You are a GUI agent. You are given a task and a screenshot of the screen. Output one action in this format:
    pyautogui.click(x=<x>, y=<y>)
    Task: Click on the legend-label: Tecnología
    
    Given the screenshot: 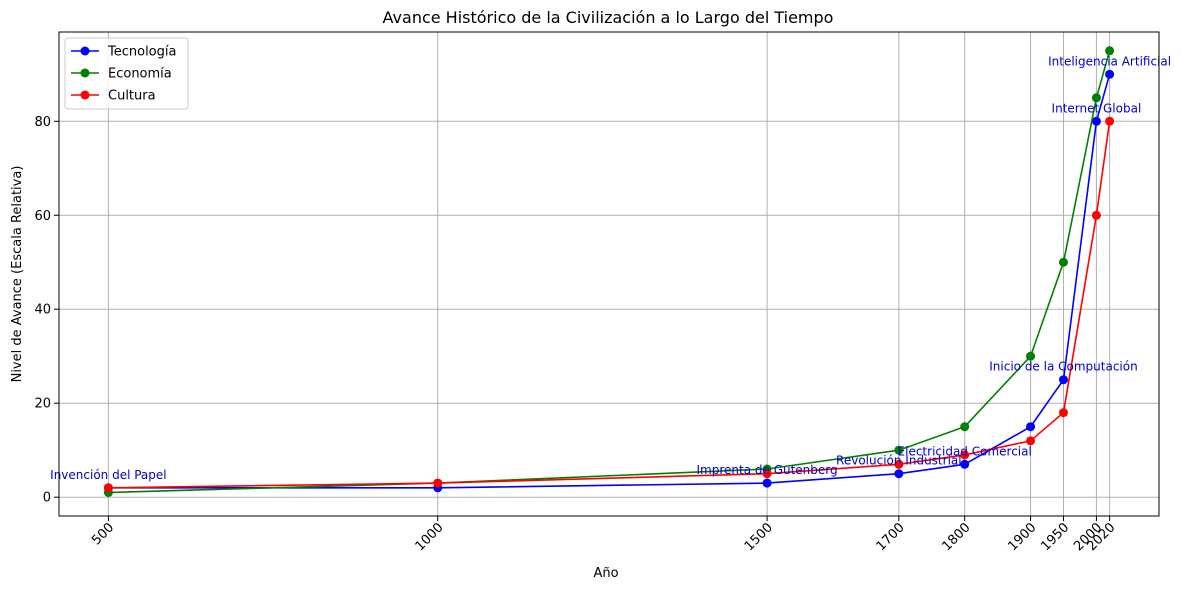 What is the action you would take?
    pyautogui.click(x=141, y=52)
    